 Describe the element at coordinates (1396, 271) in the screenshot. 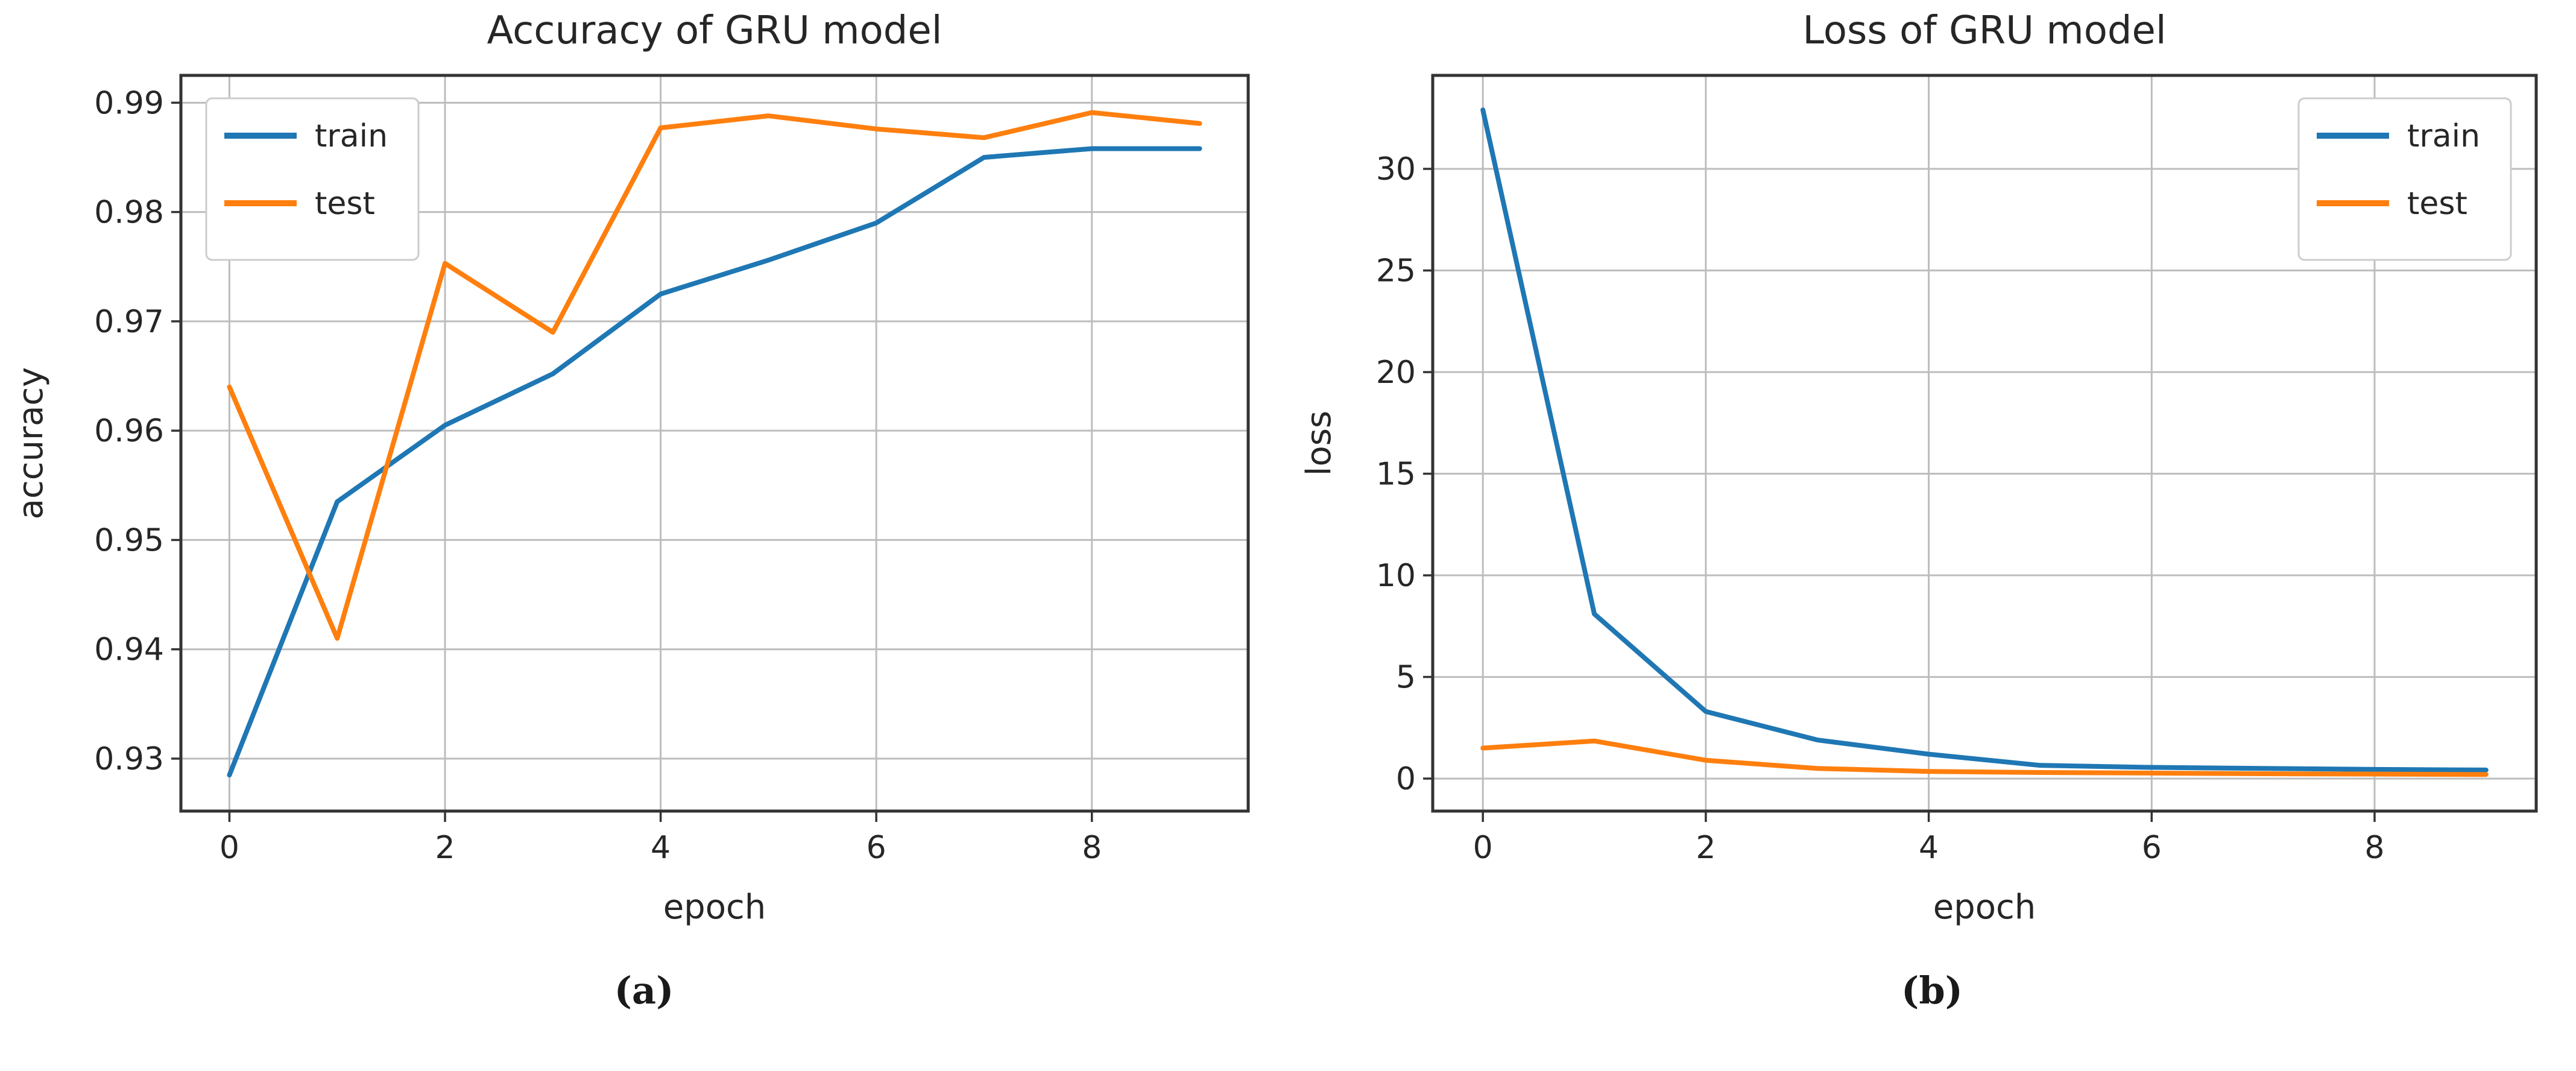

I see `y-tick-label: 25` at that location.